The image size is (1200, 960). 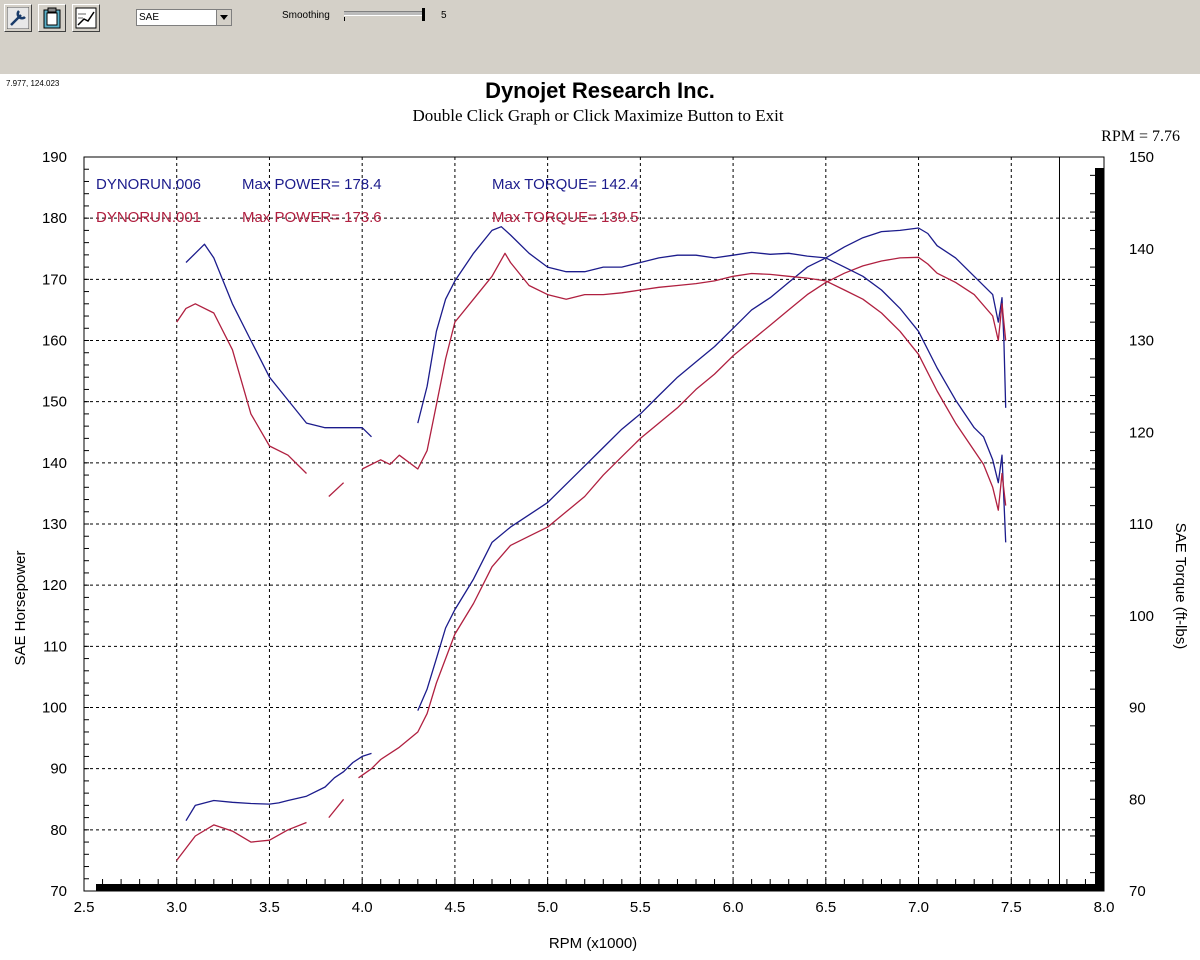 I want to click on y-left-tick-label: 80, so click(x=58, y=830).